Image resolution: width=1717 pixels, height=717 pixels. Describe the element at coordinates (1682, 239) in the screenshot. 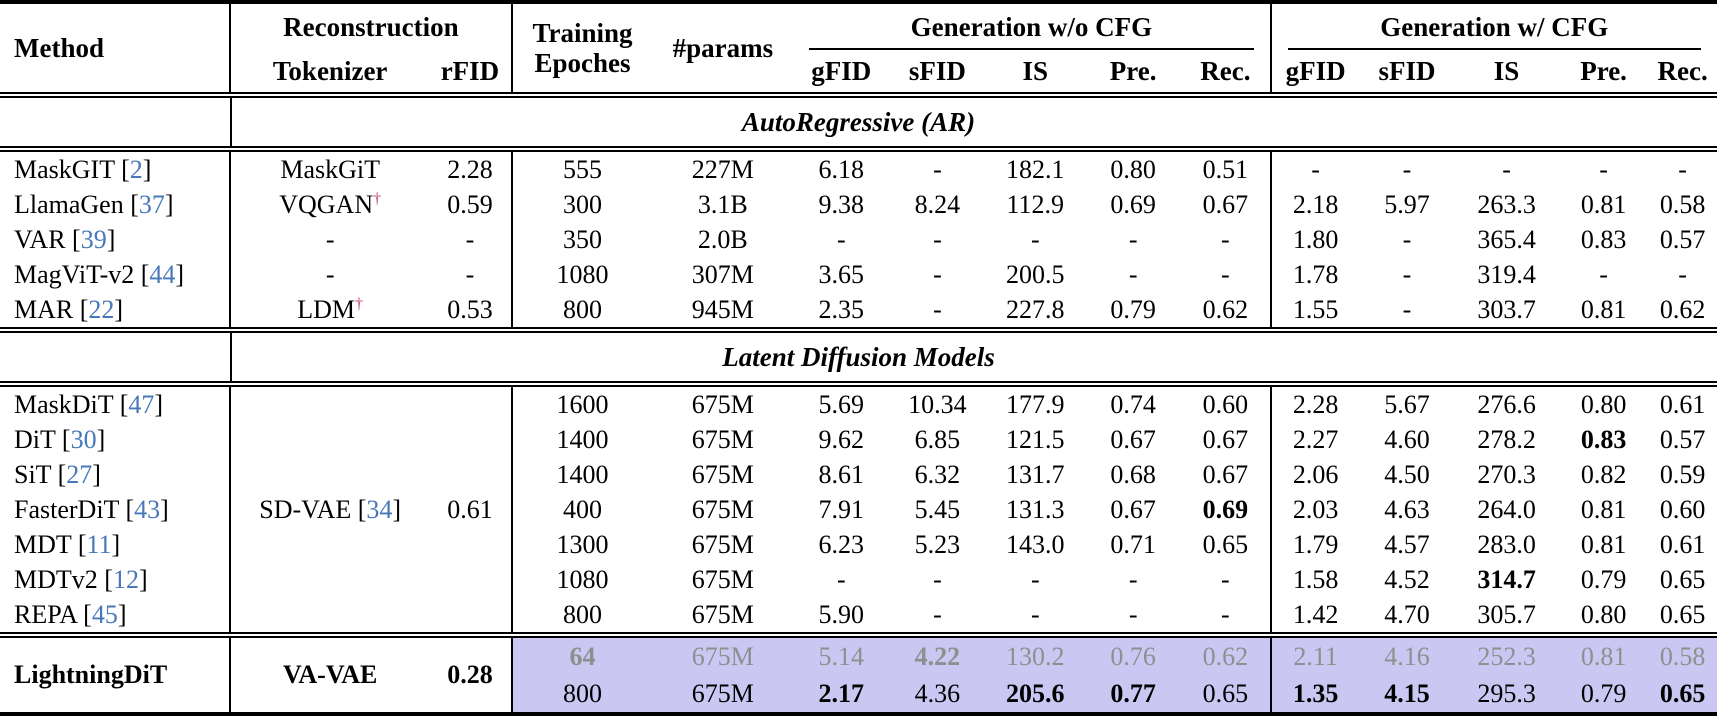

I see `value-cell: 0.57` at that location.